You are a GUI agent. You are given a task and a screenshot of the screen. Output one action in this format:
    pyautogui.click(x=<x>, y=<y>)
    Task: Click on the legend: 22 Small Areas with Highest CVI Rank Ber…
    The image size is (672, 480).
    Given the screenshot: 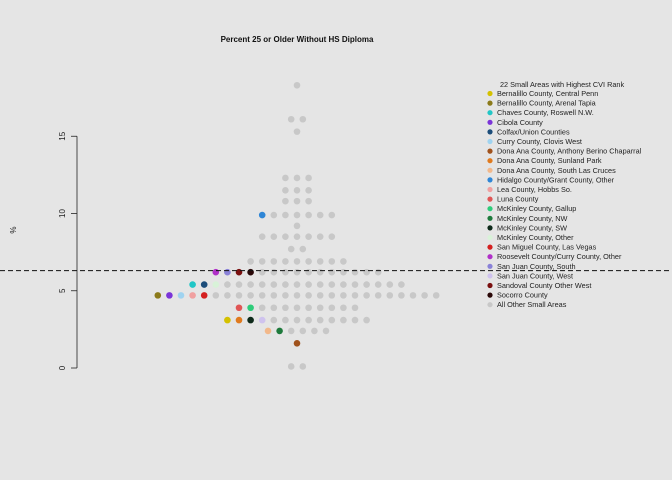 What is the action you would take?
    pyautogui.click(x=564, y=194)
    